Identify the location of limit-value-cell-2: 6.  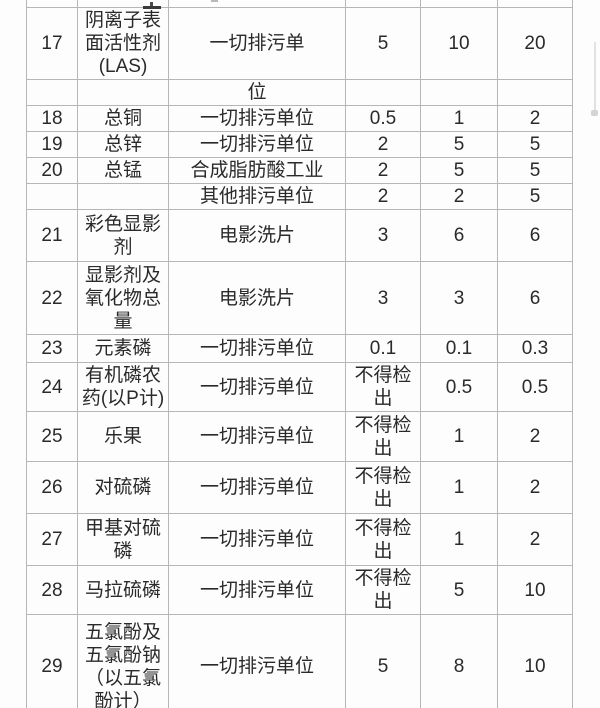
(459, 235).